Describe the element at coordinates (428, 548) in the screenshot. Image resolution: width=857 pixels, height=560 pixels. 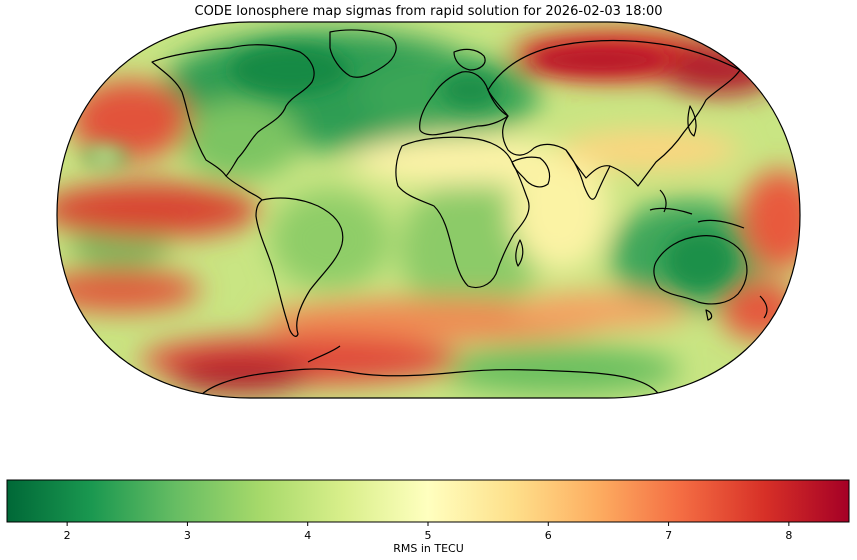
I see `colorbar-label: RMS in TECU` at that location.